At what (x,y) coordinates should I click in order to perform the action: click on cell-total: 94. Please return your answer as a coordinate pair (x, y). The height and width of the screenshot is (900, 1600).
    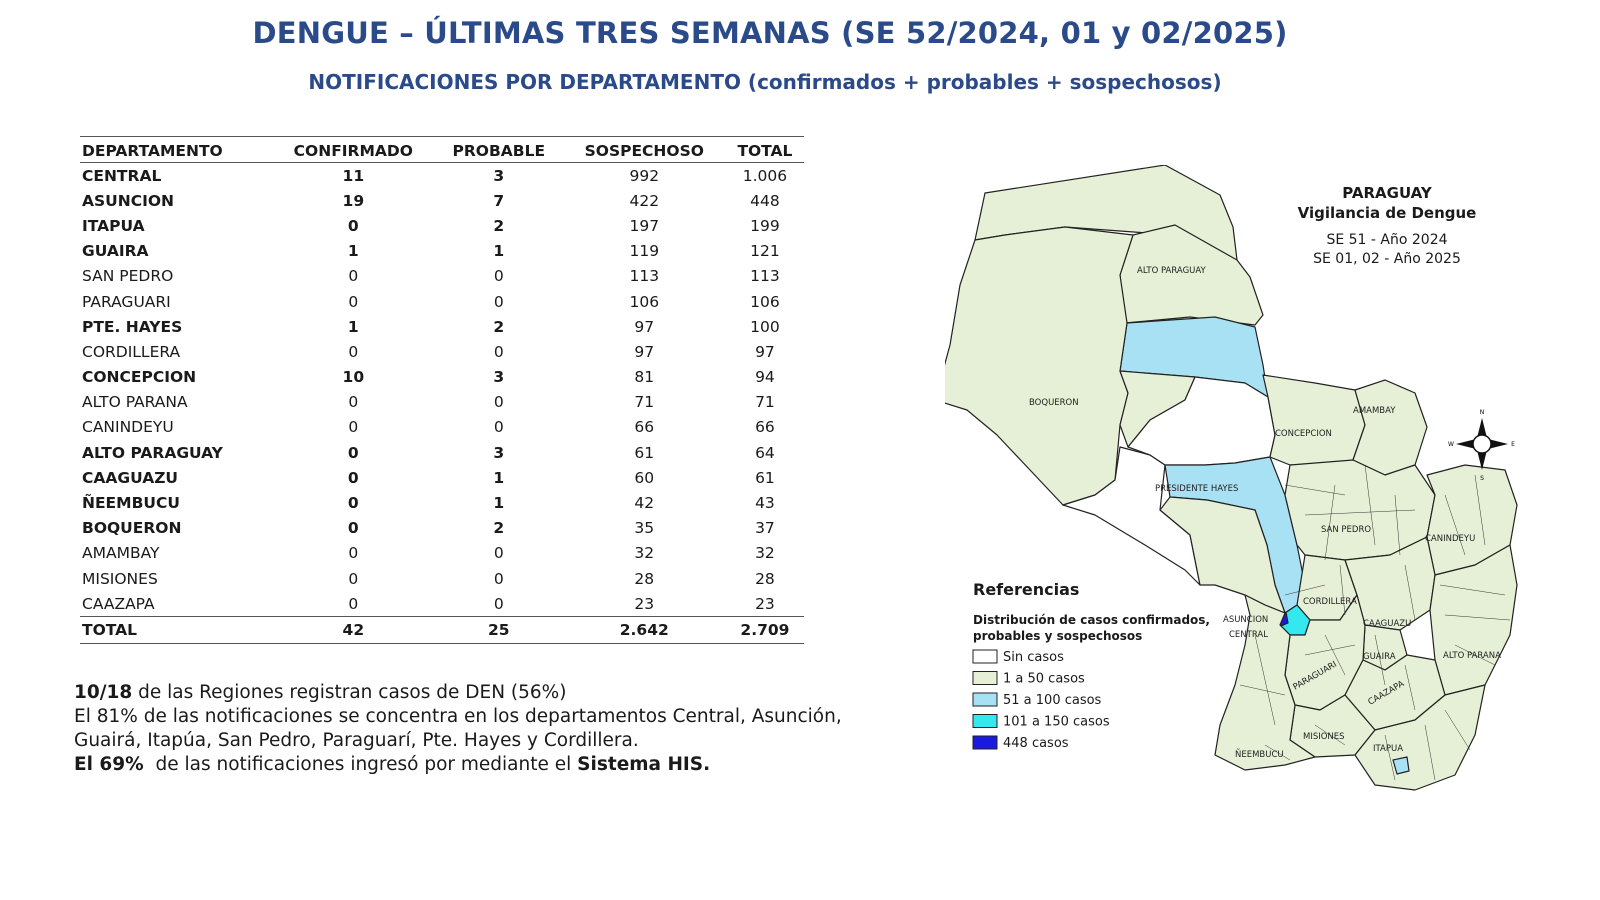
    Looking at the image, I should click on (765, 377).